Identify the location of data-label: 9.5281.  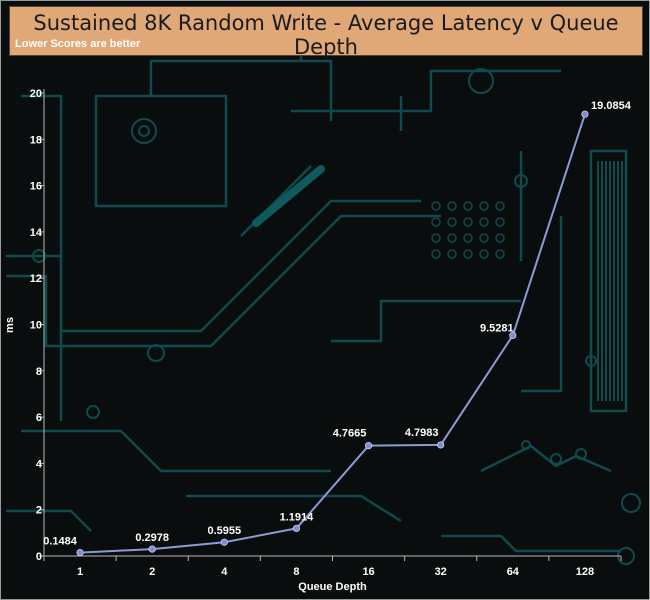
(497, 328).